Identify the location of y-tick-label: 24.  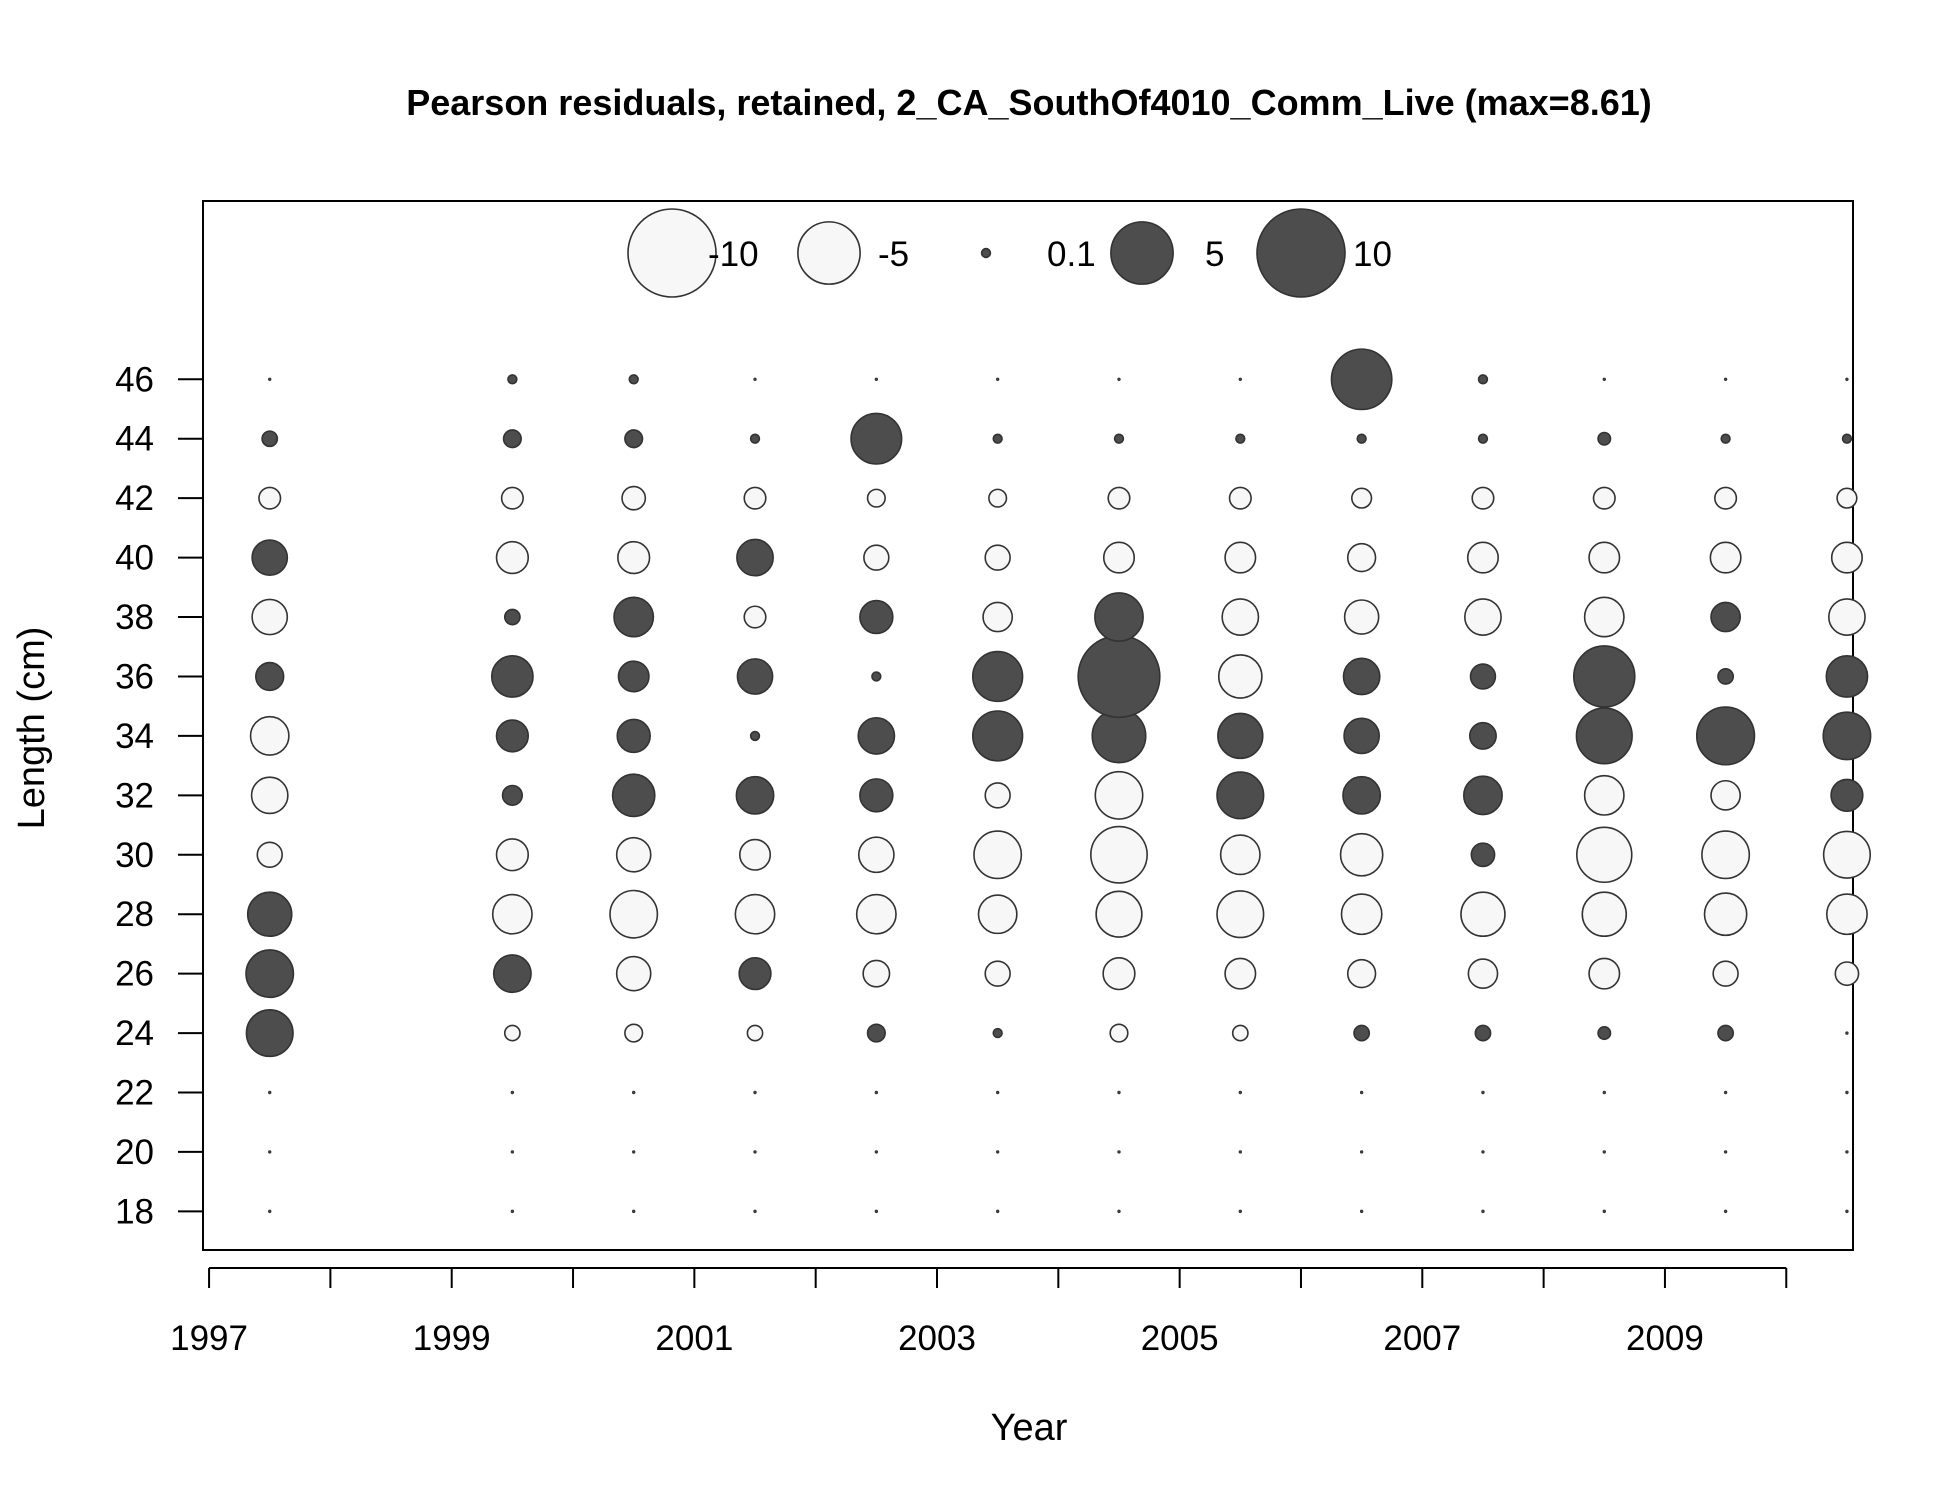
(134, 1033).